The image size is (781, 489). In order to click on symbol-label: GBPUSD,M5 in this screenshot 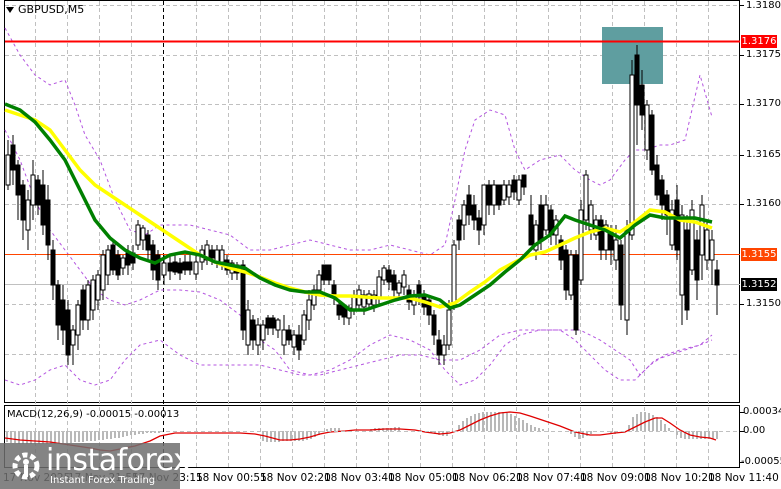, I will do `click(51, 9)`.